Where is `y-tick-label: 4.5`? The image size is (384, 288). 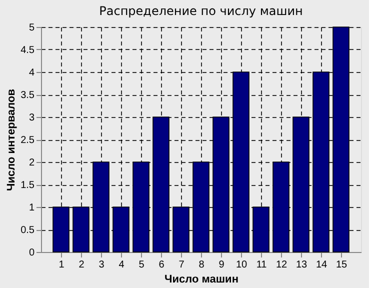
y-tick-label: 4.5 is located at coordinates (27, 50).